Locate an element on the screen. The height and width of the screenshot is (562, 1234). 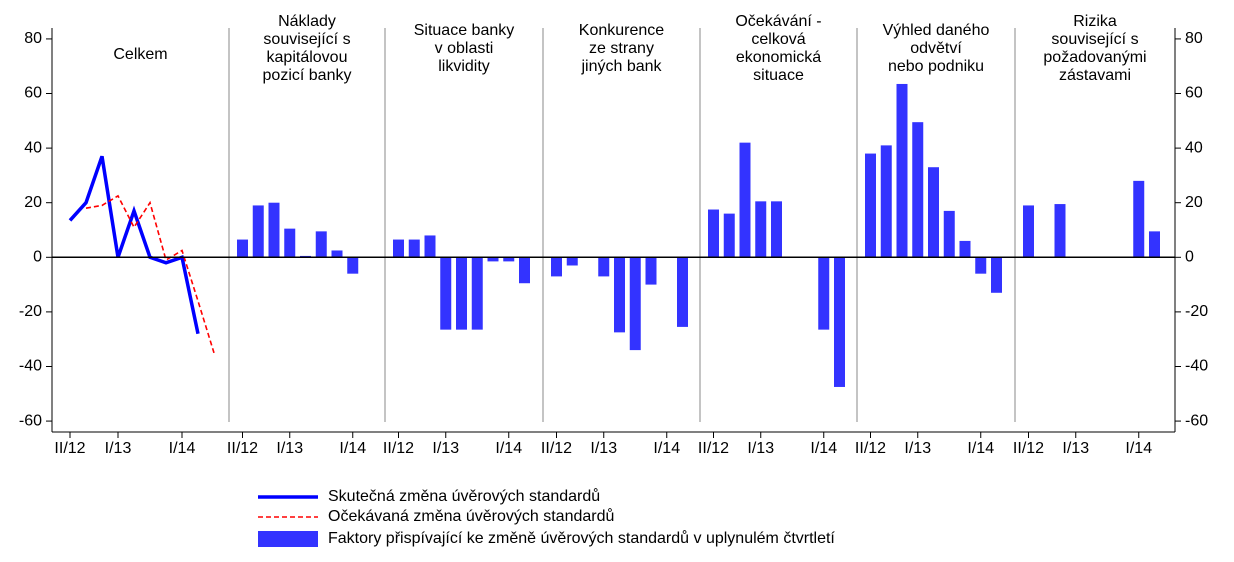
panel-title: ze strany is located at coordinates (621, 48).